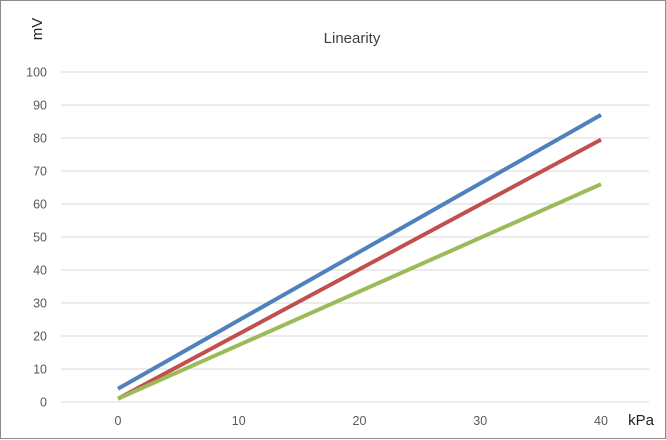  Describe the element at coordinates (352, 38) in the screenshot. I see `chart-title: Linearity` at that location.